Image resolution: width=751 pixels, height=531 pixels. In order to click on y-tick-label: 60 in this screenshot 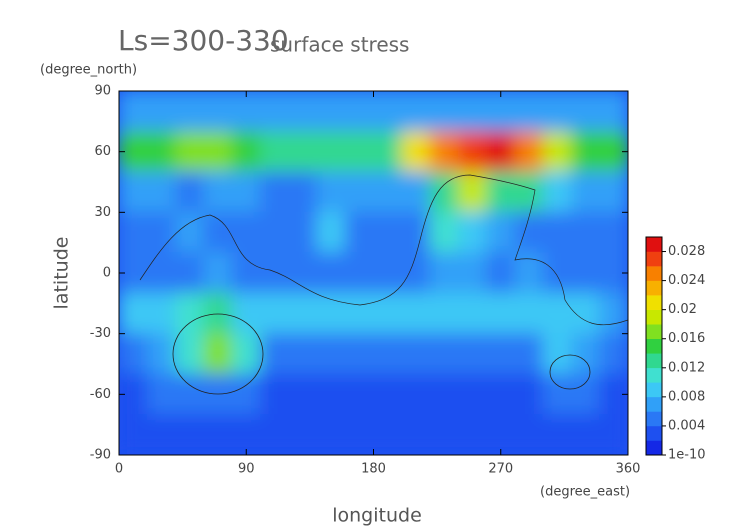, I will do `click(102, 151)`.